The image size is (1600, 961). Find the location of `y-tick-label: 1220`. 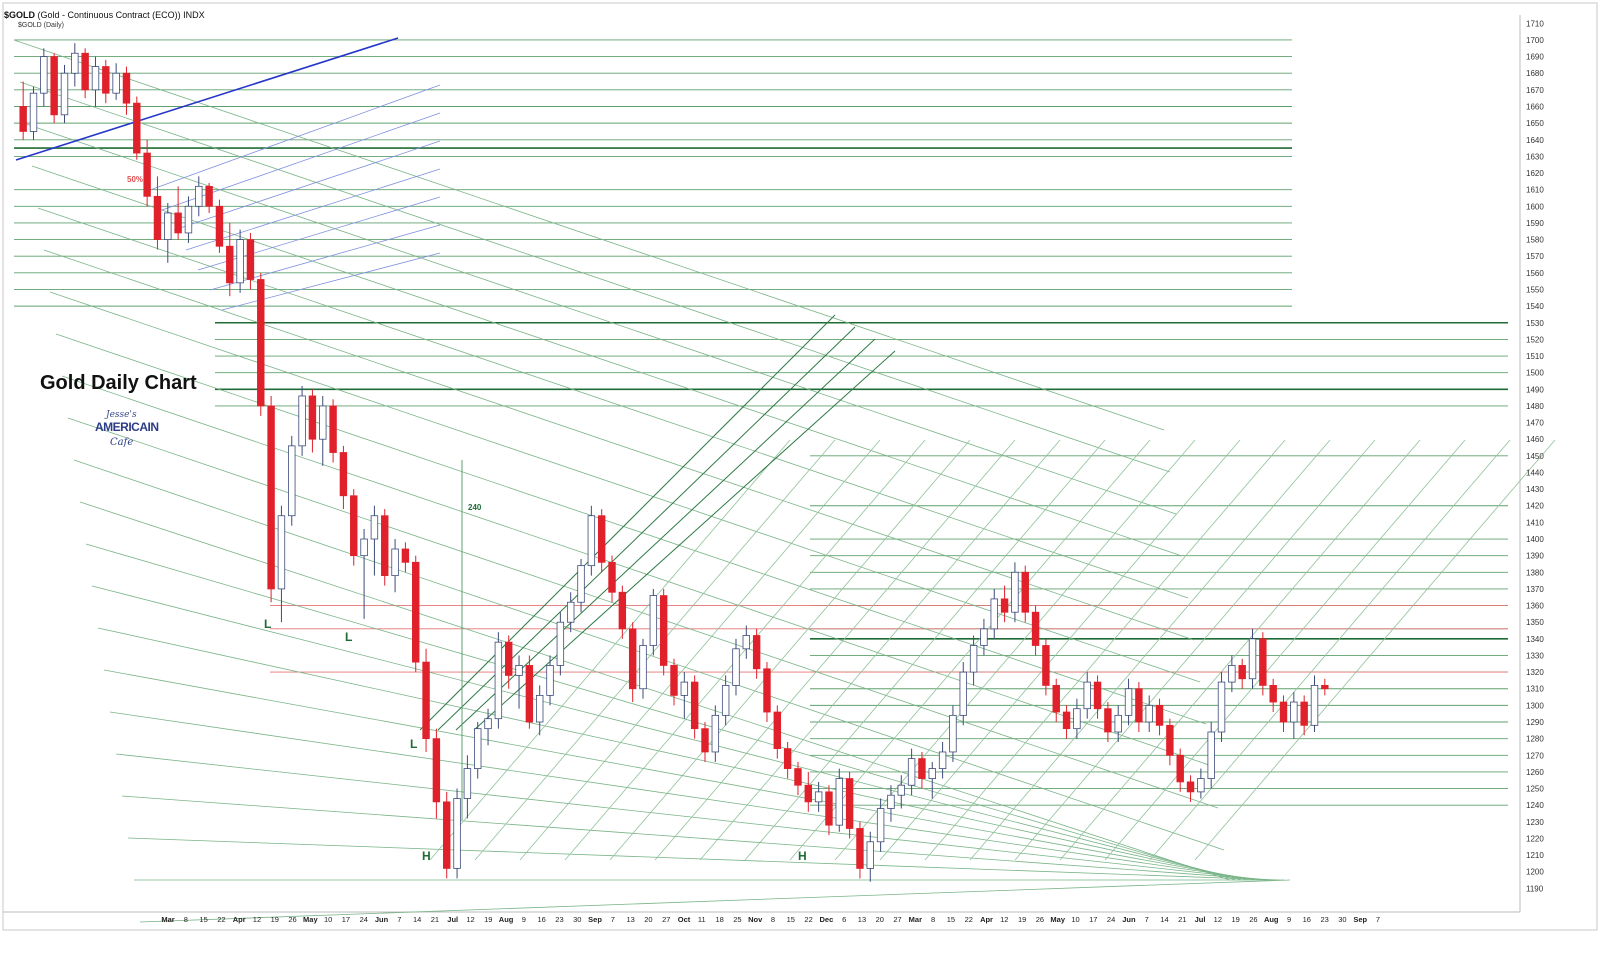

y-tick-label: 1220 is located at coordinates (1535, 838).